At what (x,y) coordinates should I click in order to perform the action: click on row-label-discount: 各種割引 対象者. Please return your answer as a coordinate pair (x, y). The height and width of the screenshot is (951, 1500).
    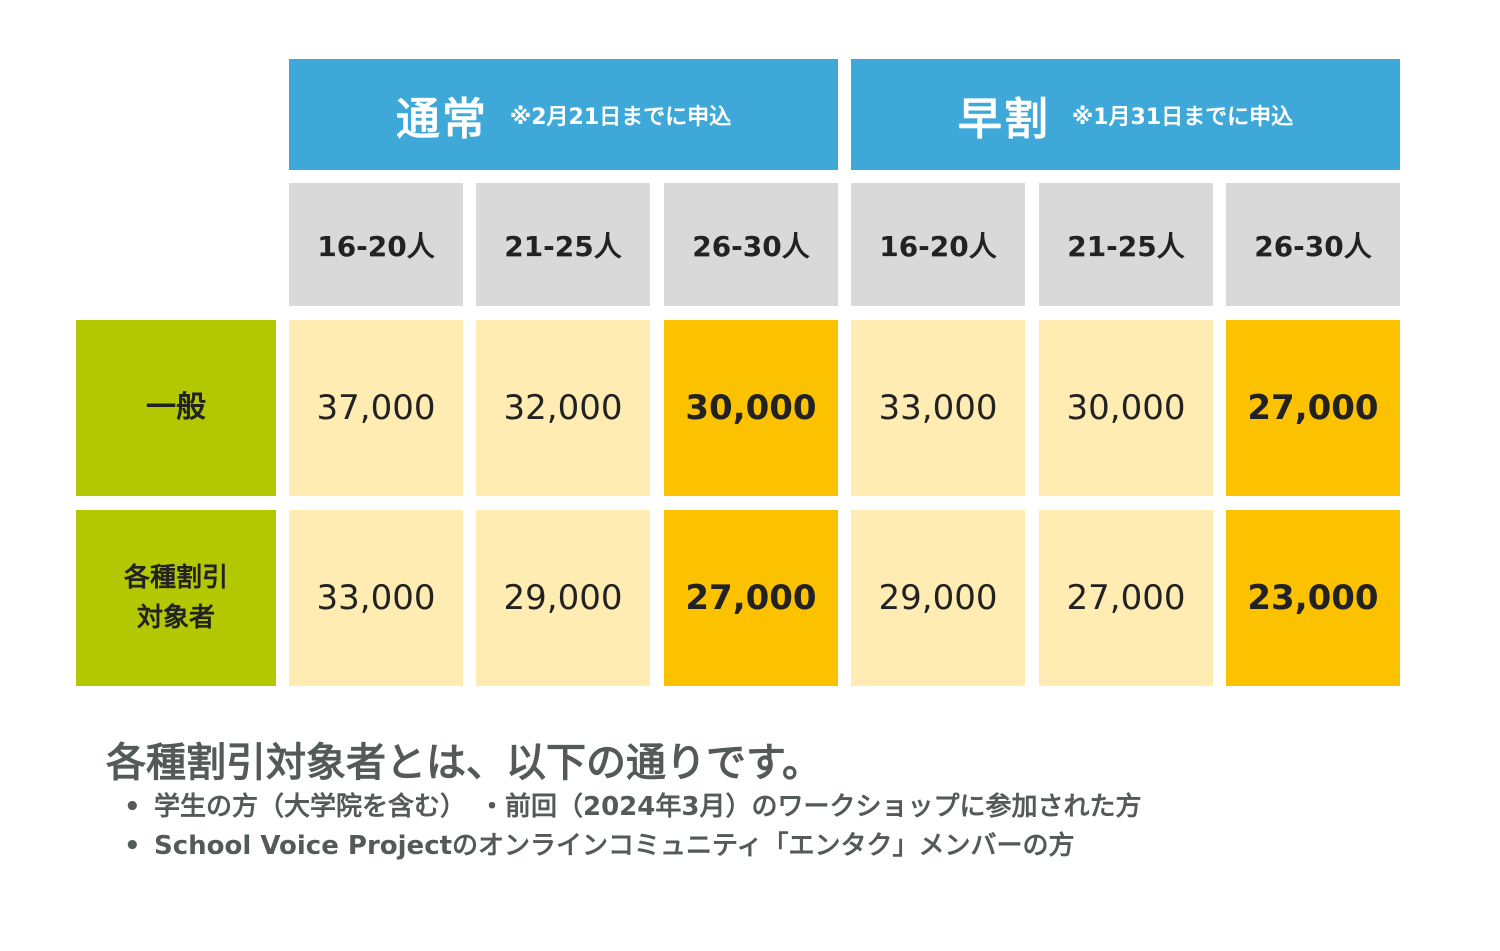
    Looking at the image, I should click on (176, 598).